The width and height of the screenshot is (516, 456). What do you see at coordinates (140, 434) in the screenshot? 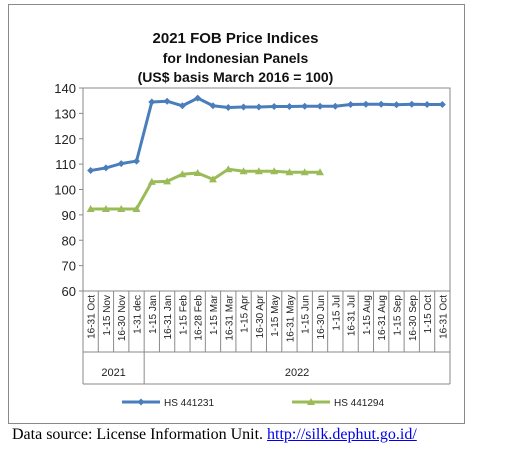
I see `data-source-text: Data source: License Information Unit.` at bounding box center [140, 434].